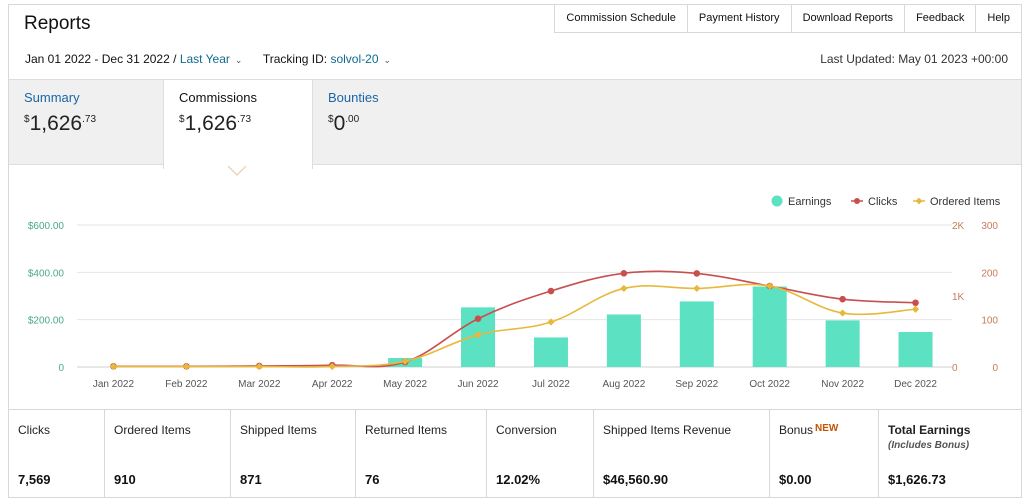  What do you see at coordinates (958, 226) in the screenshot?
I see `right-axis-clicks-tick: 2K` at bounding box center [958, 226].